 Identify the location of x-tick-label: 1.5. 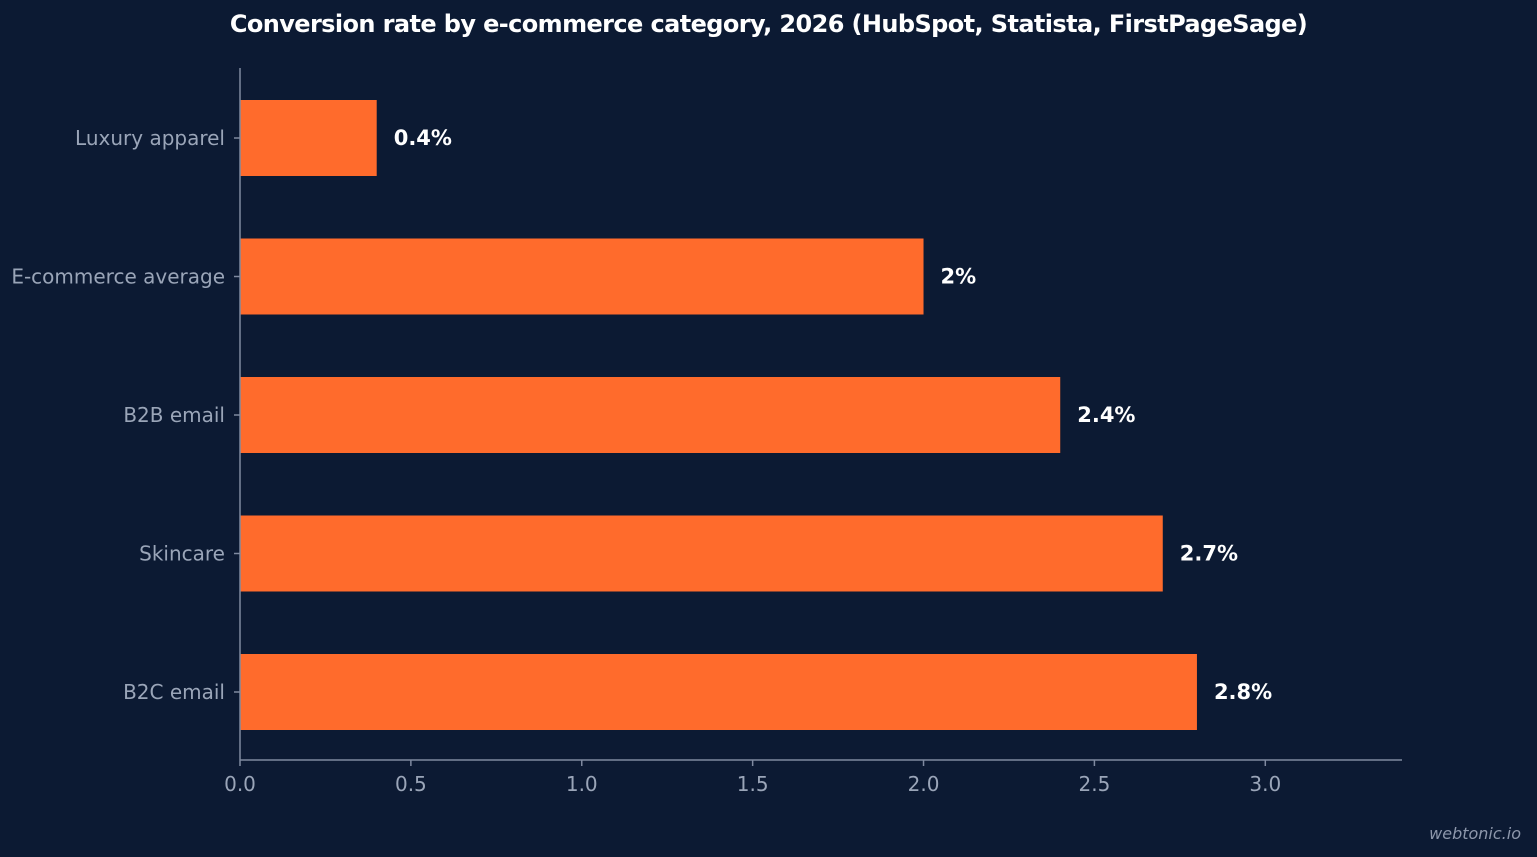
(753, 784).